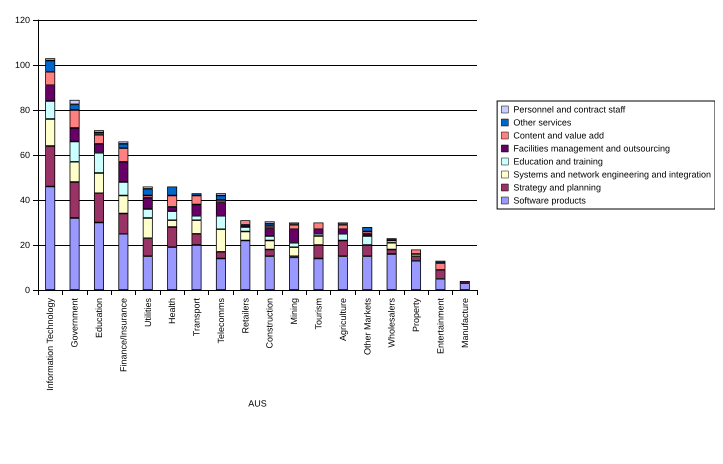  What do you see at coordinates (172, 311) in the screenshot?
I see `x-tick-label: Health` at bounding box center [172, 311].